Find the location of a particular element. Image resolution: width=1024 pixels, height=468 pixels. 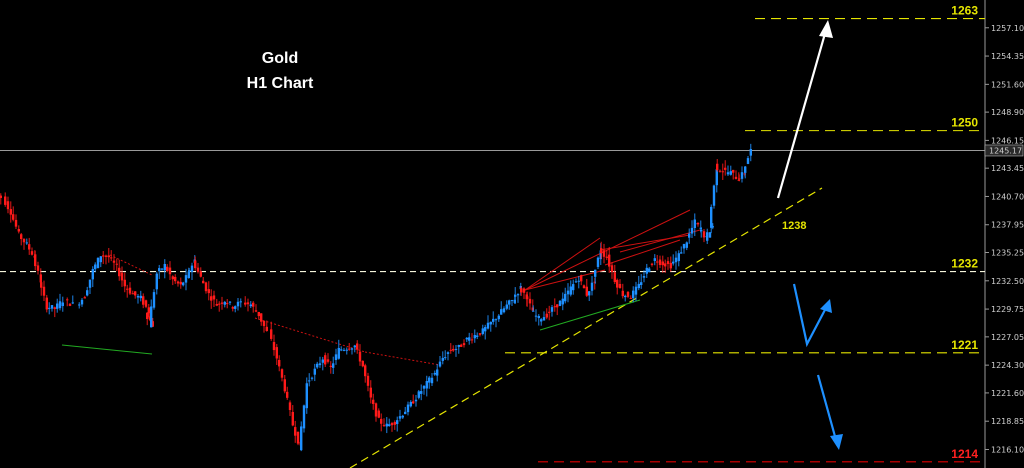

y-tick-label: 1218.85 is located at coordinates (1007, 421).